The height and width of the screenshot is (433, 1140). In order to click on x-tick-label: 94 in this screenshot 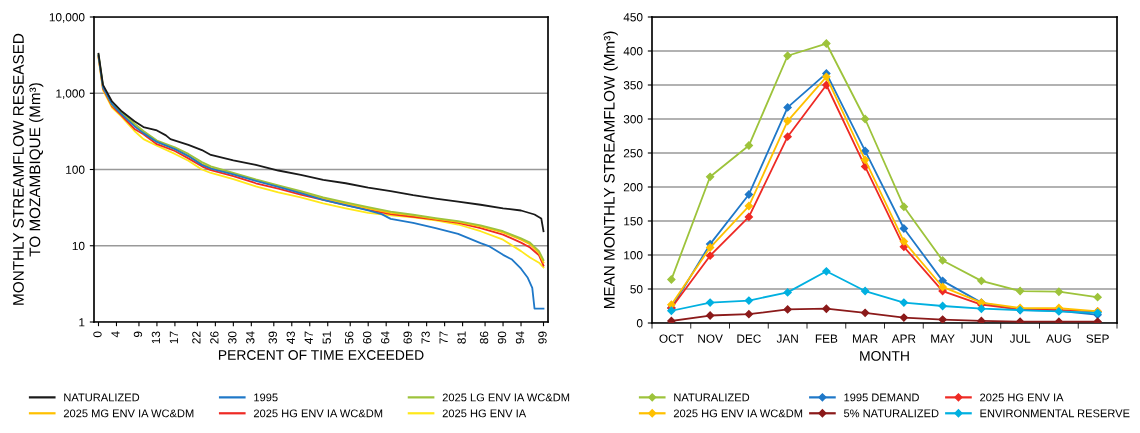, I will do `click(520, 337)`.